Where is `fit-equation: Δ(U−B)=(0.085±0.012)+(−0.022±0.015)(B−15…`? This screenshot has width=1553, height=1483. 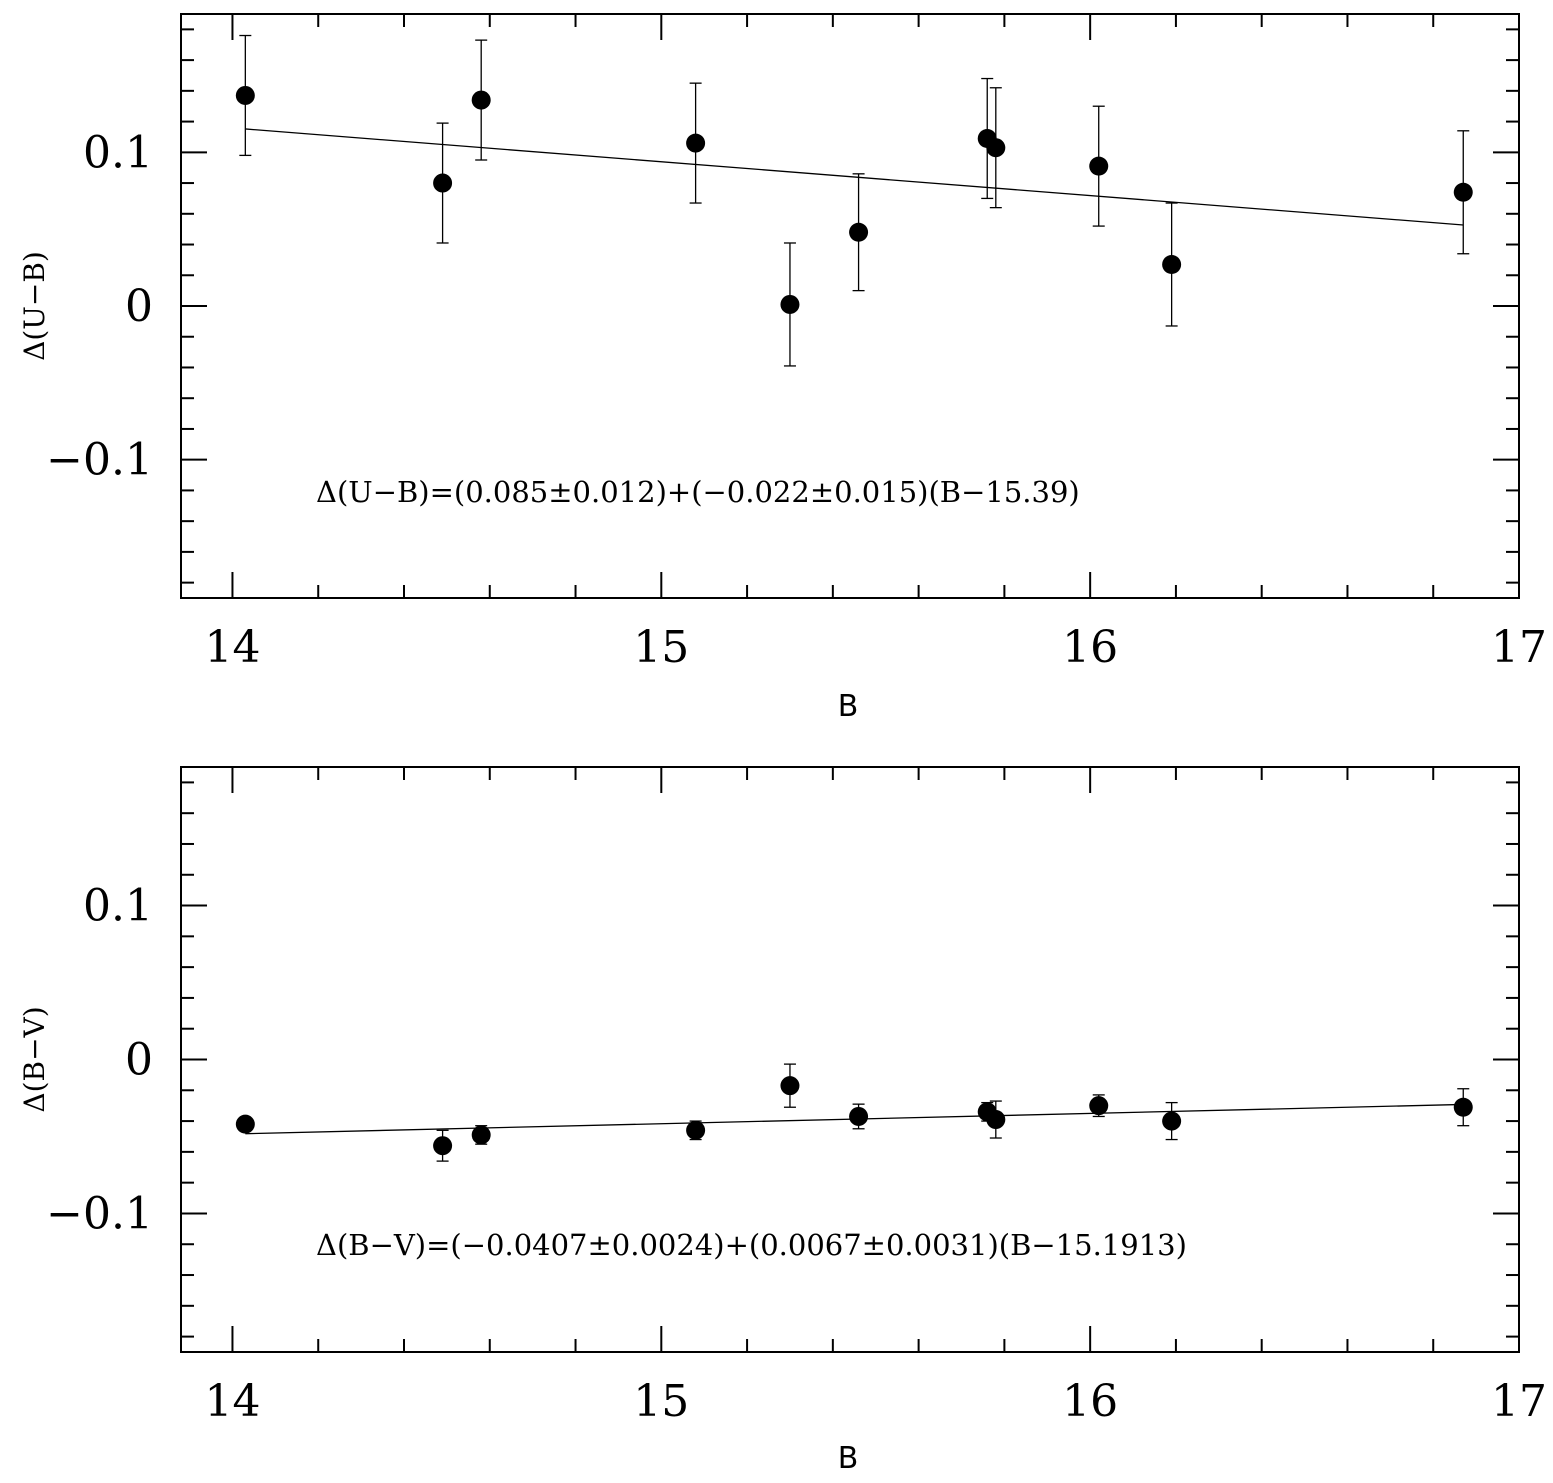 fit-equation: Δ(U−B)=(0.085±0.012)+(−0.022±0.015)(B−15… is located at coordinates (698, 492).